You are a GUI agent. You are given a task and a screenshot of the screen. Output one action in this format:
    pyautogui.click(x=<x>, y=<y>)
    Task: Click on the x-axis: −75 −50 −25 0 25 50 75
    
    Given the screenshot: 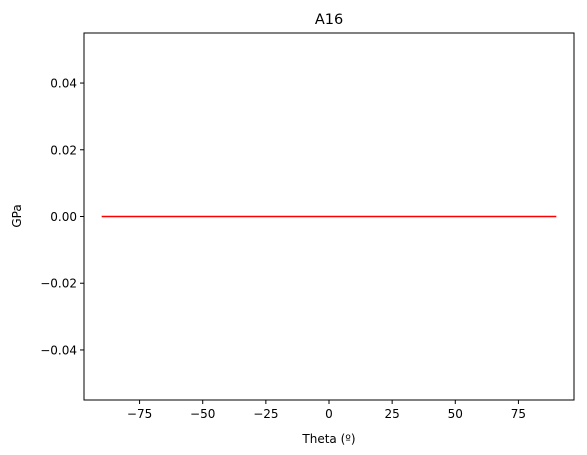 What is the action you would take?
    pyautogui.click(x=326, y=410)
    